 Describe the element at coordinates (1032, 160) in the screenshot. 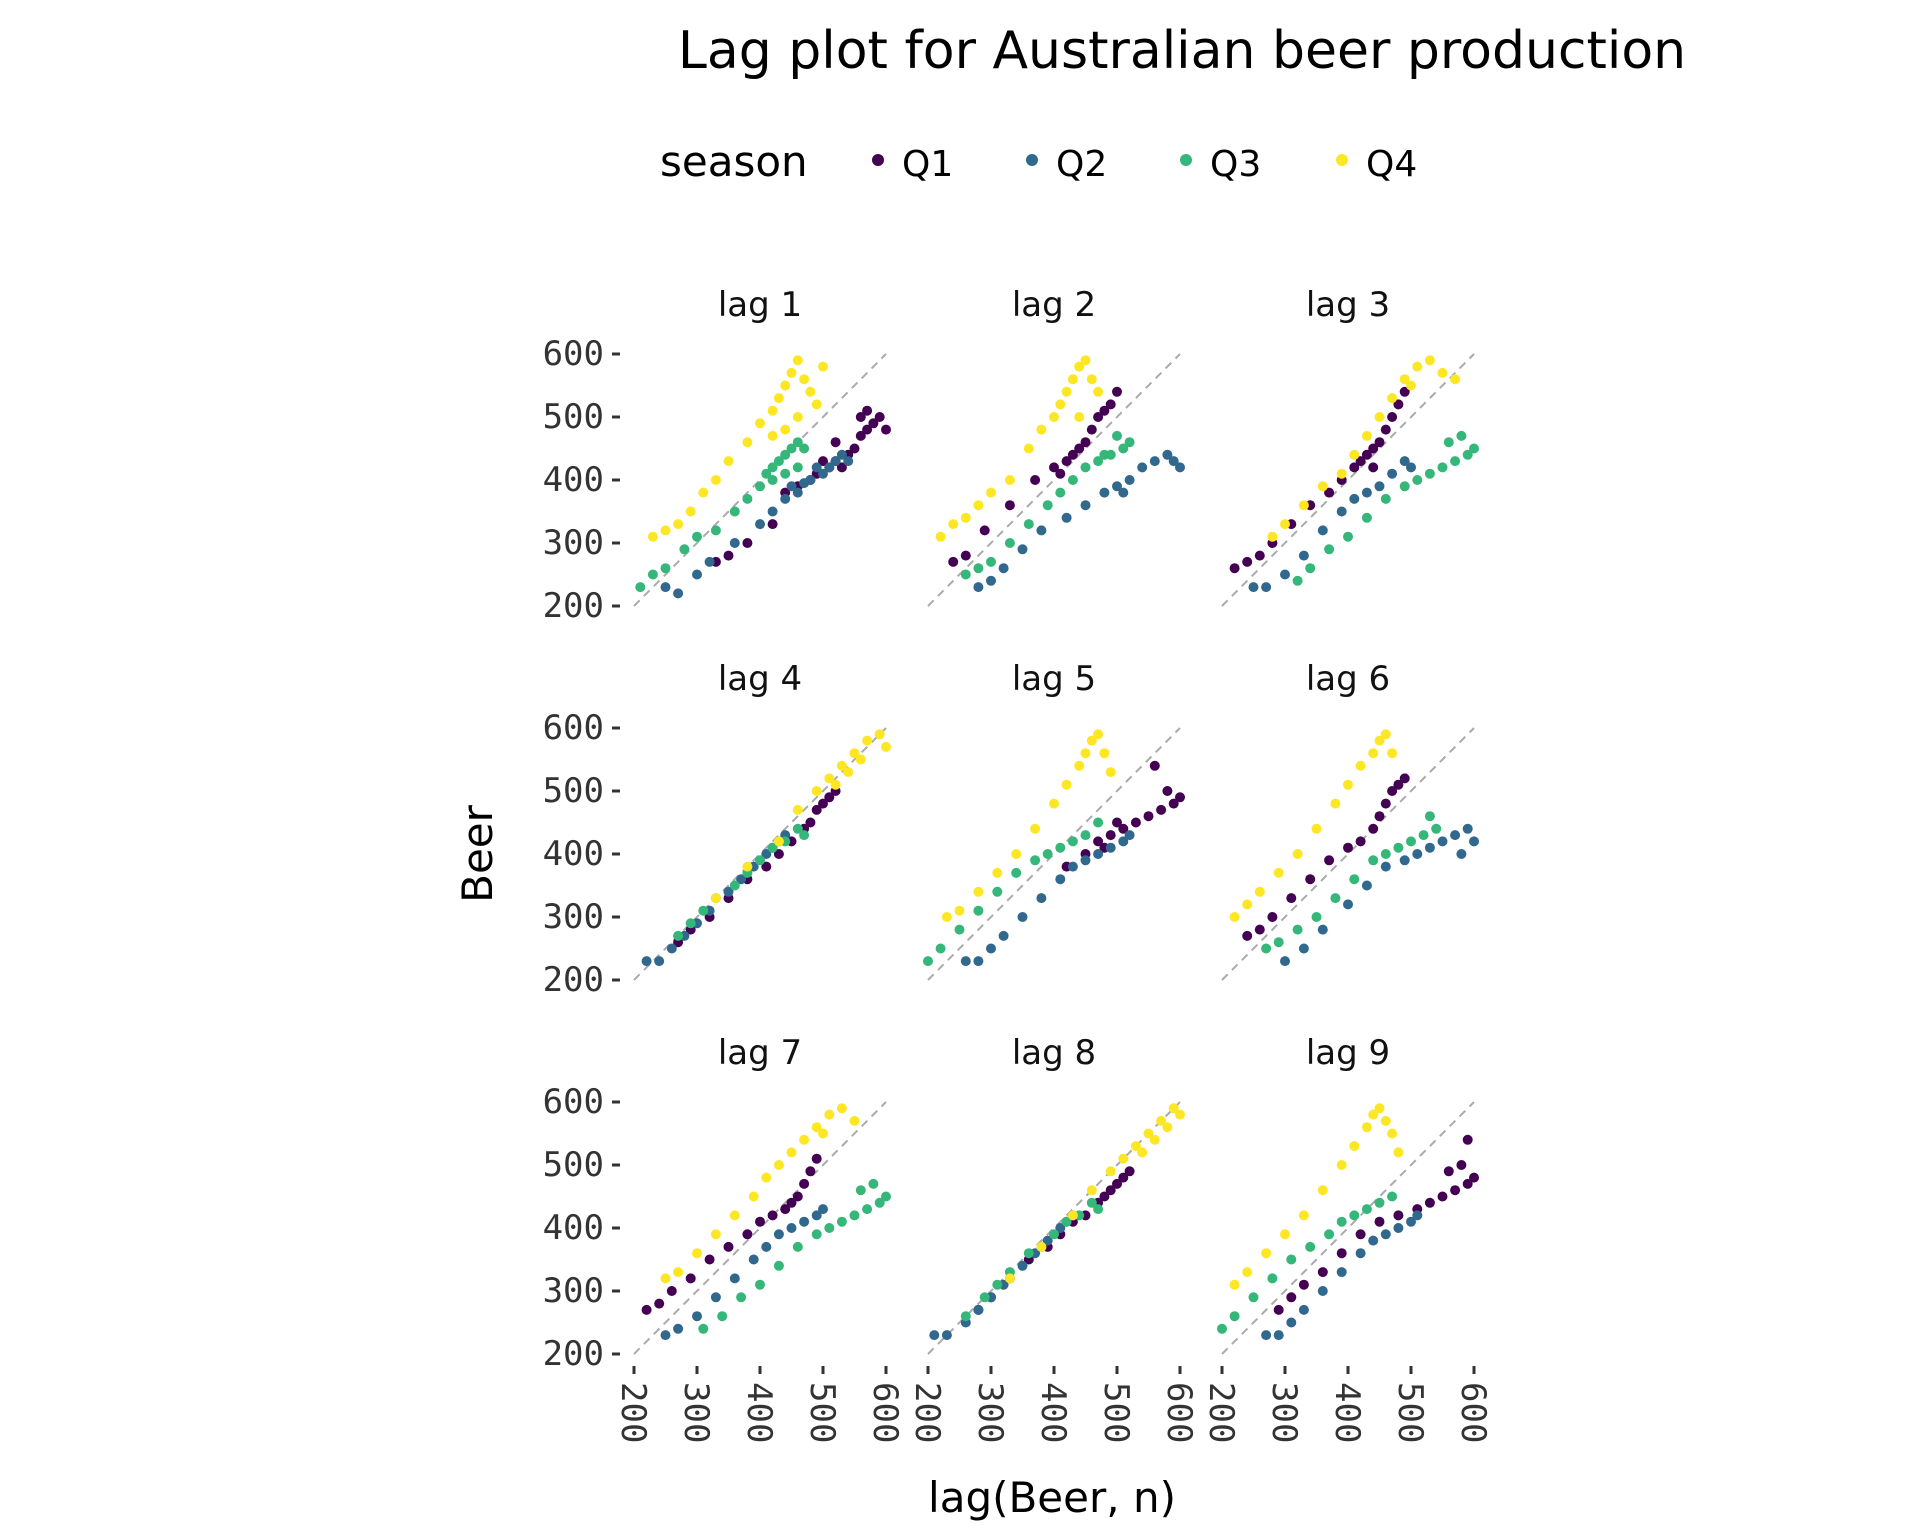

I see `legend-key-q2` at that location.